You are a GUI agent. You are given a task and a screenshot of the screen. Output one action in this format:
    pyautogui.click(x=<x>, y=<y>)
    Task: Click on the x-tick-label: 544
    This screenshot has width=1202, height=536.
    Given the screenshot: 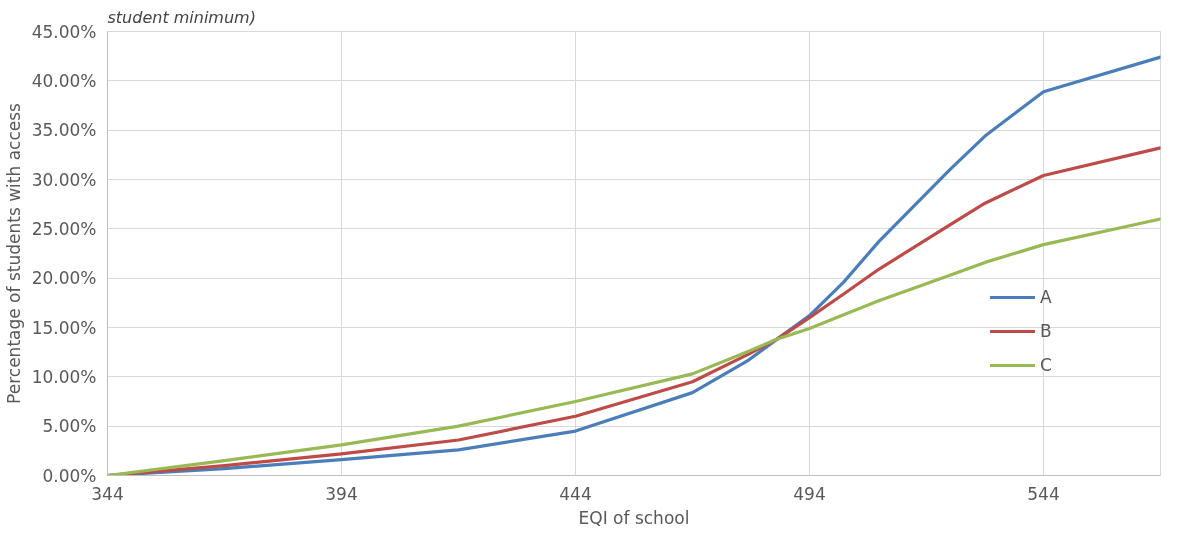 What is the action you would take?
    pyautogui.click(x=1043, y=493)
    